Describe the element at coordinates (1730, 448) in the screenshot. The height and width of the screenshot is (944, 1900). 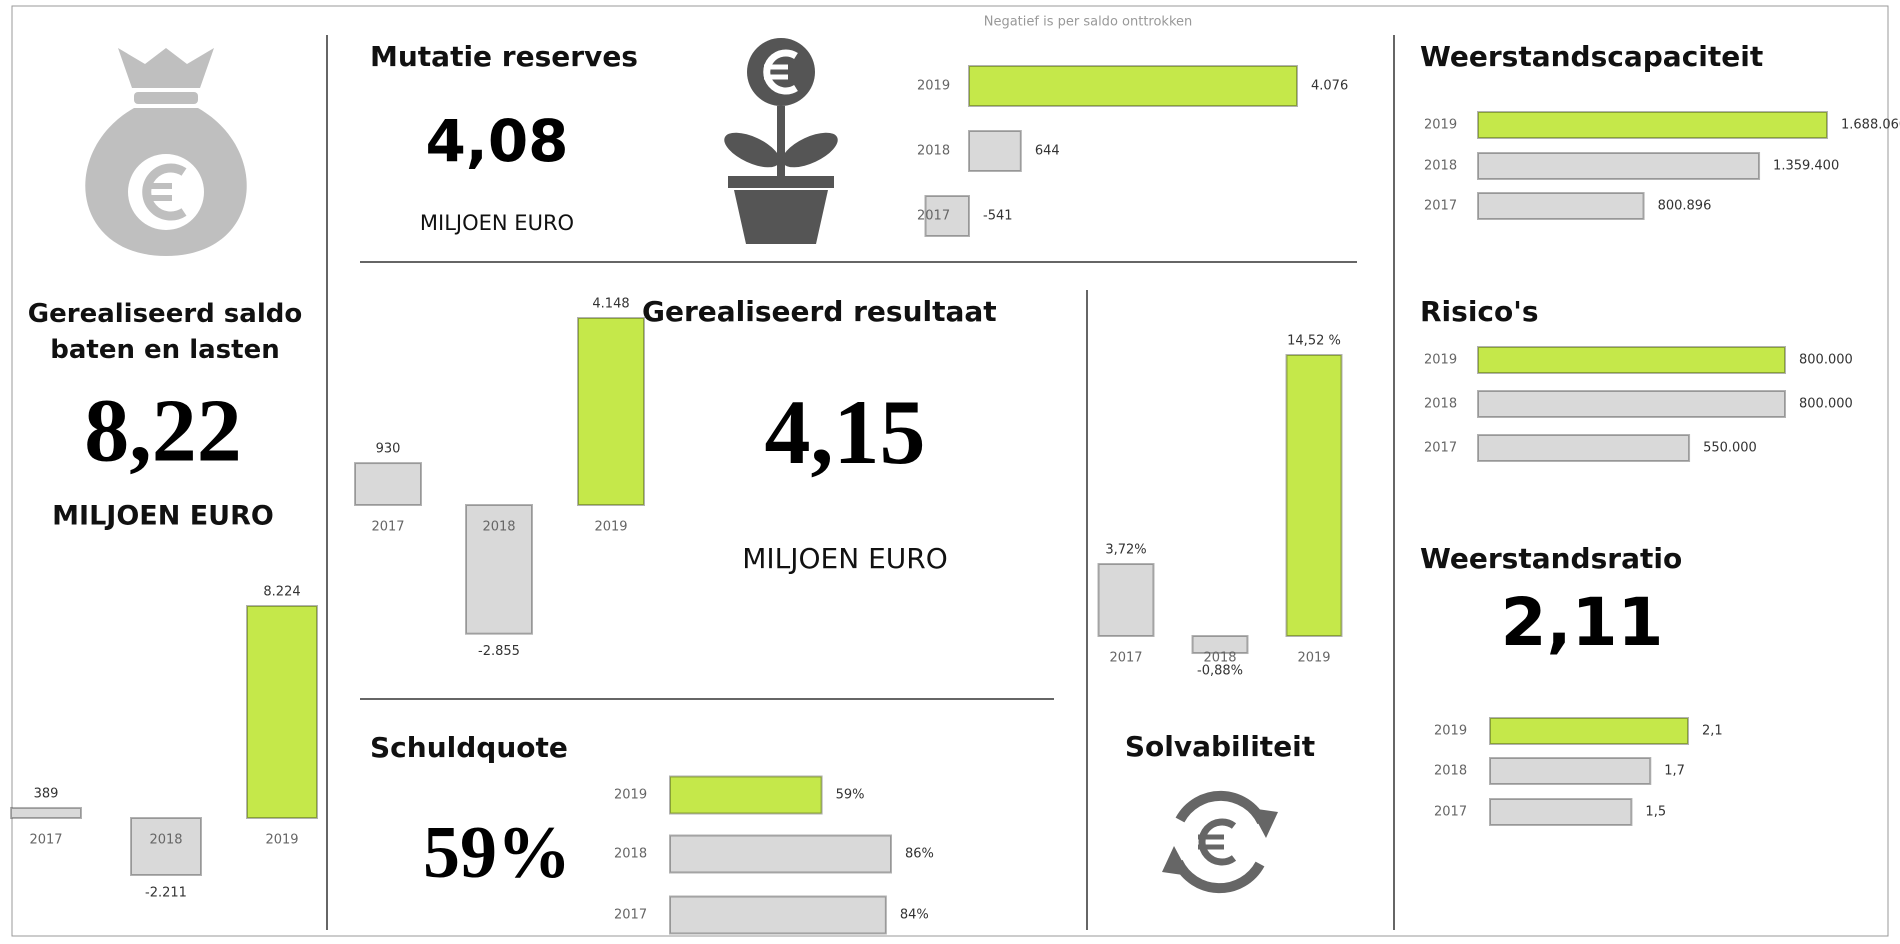
I see `data-label: 550.000` at that location.